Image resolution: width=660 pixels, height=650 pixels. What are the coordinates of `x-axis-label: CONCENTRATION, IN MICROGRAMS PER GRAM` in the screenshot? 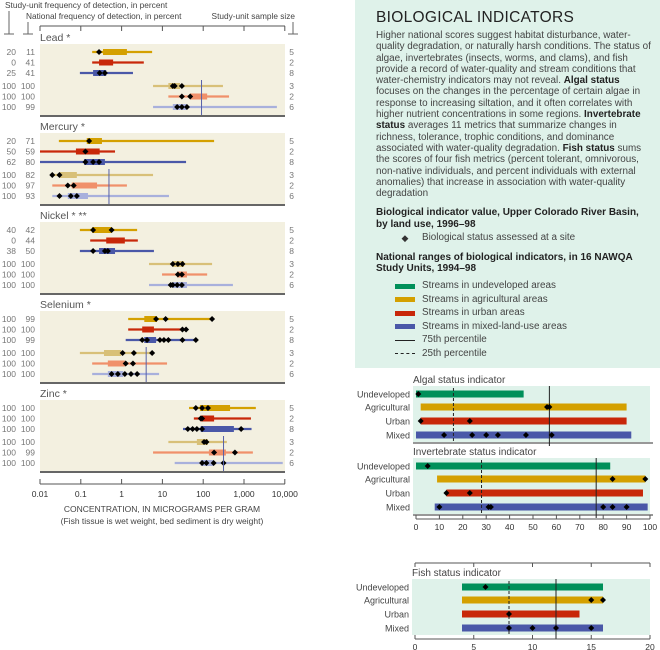 It's located at (162, 509).